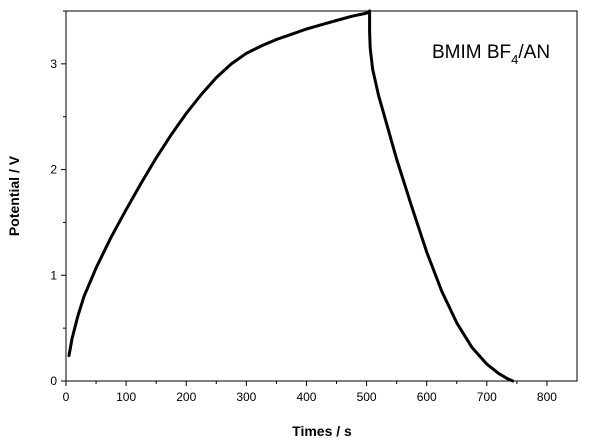  What do you see at coordinates (514, 59) in the screenshot?
I see `annotation-subscript: 4` at bounding box center [514, 59].